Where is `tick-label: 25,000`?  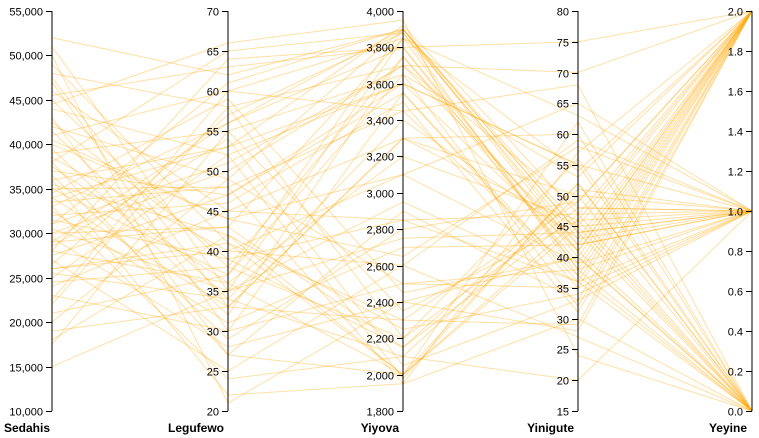 tick-label: 25,000 is located at coordinates (26, 280).